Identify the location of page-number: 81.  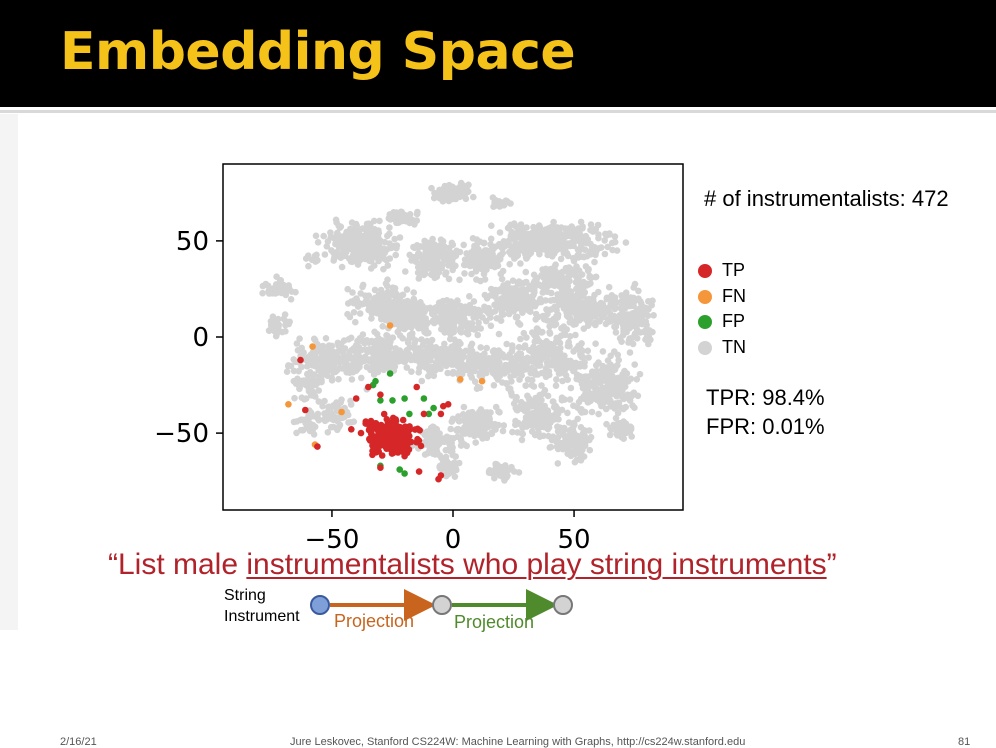
(964, 742).